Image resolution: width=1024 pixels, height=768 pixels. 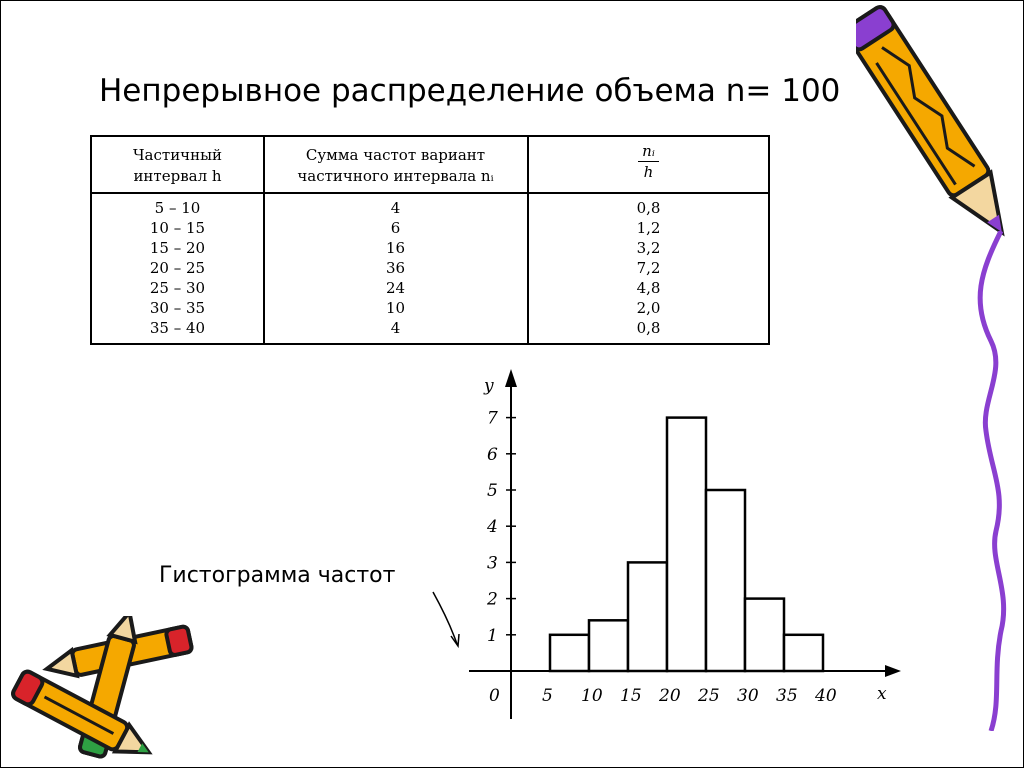 I want to click on frequency-cell: 24, so click(x=395, y=288).